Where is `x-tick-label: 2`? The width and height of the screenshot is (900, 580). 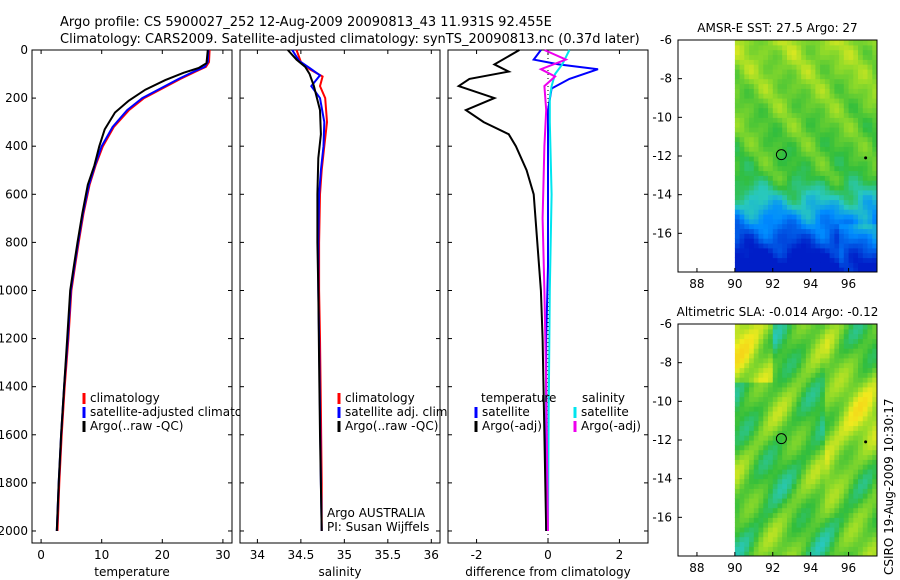 x-tick-label: 2 is located at coordinates (620, 555).